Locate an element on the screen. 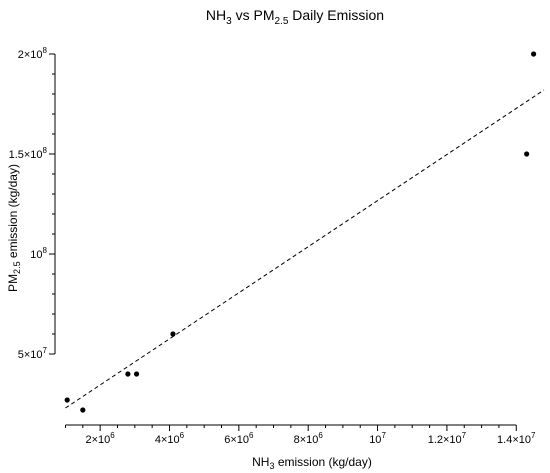 Image resolution: width=550 pixels, height=473 pixels. x-tick-label: 6×10⁶ is located at coordinates (239, 438).